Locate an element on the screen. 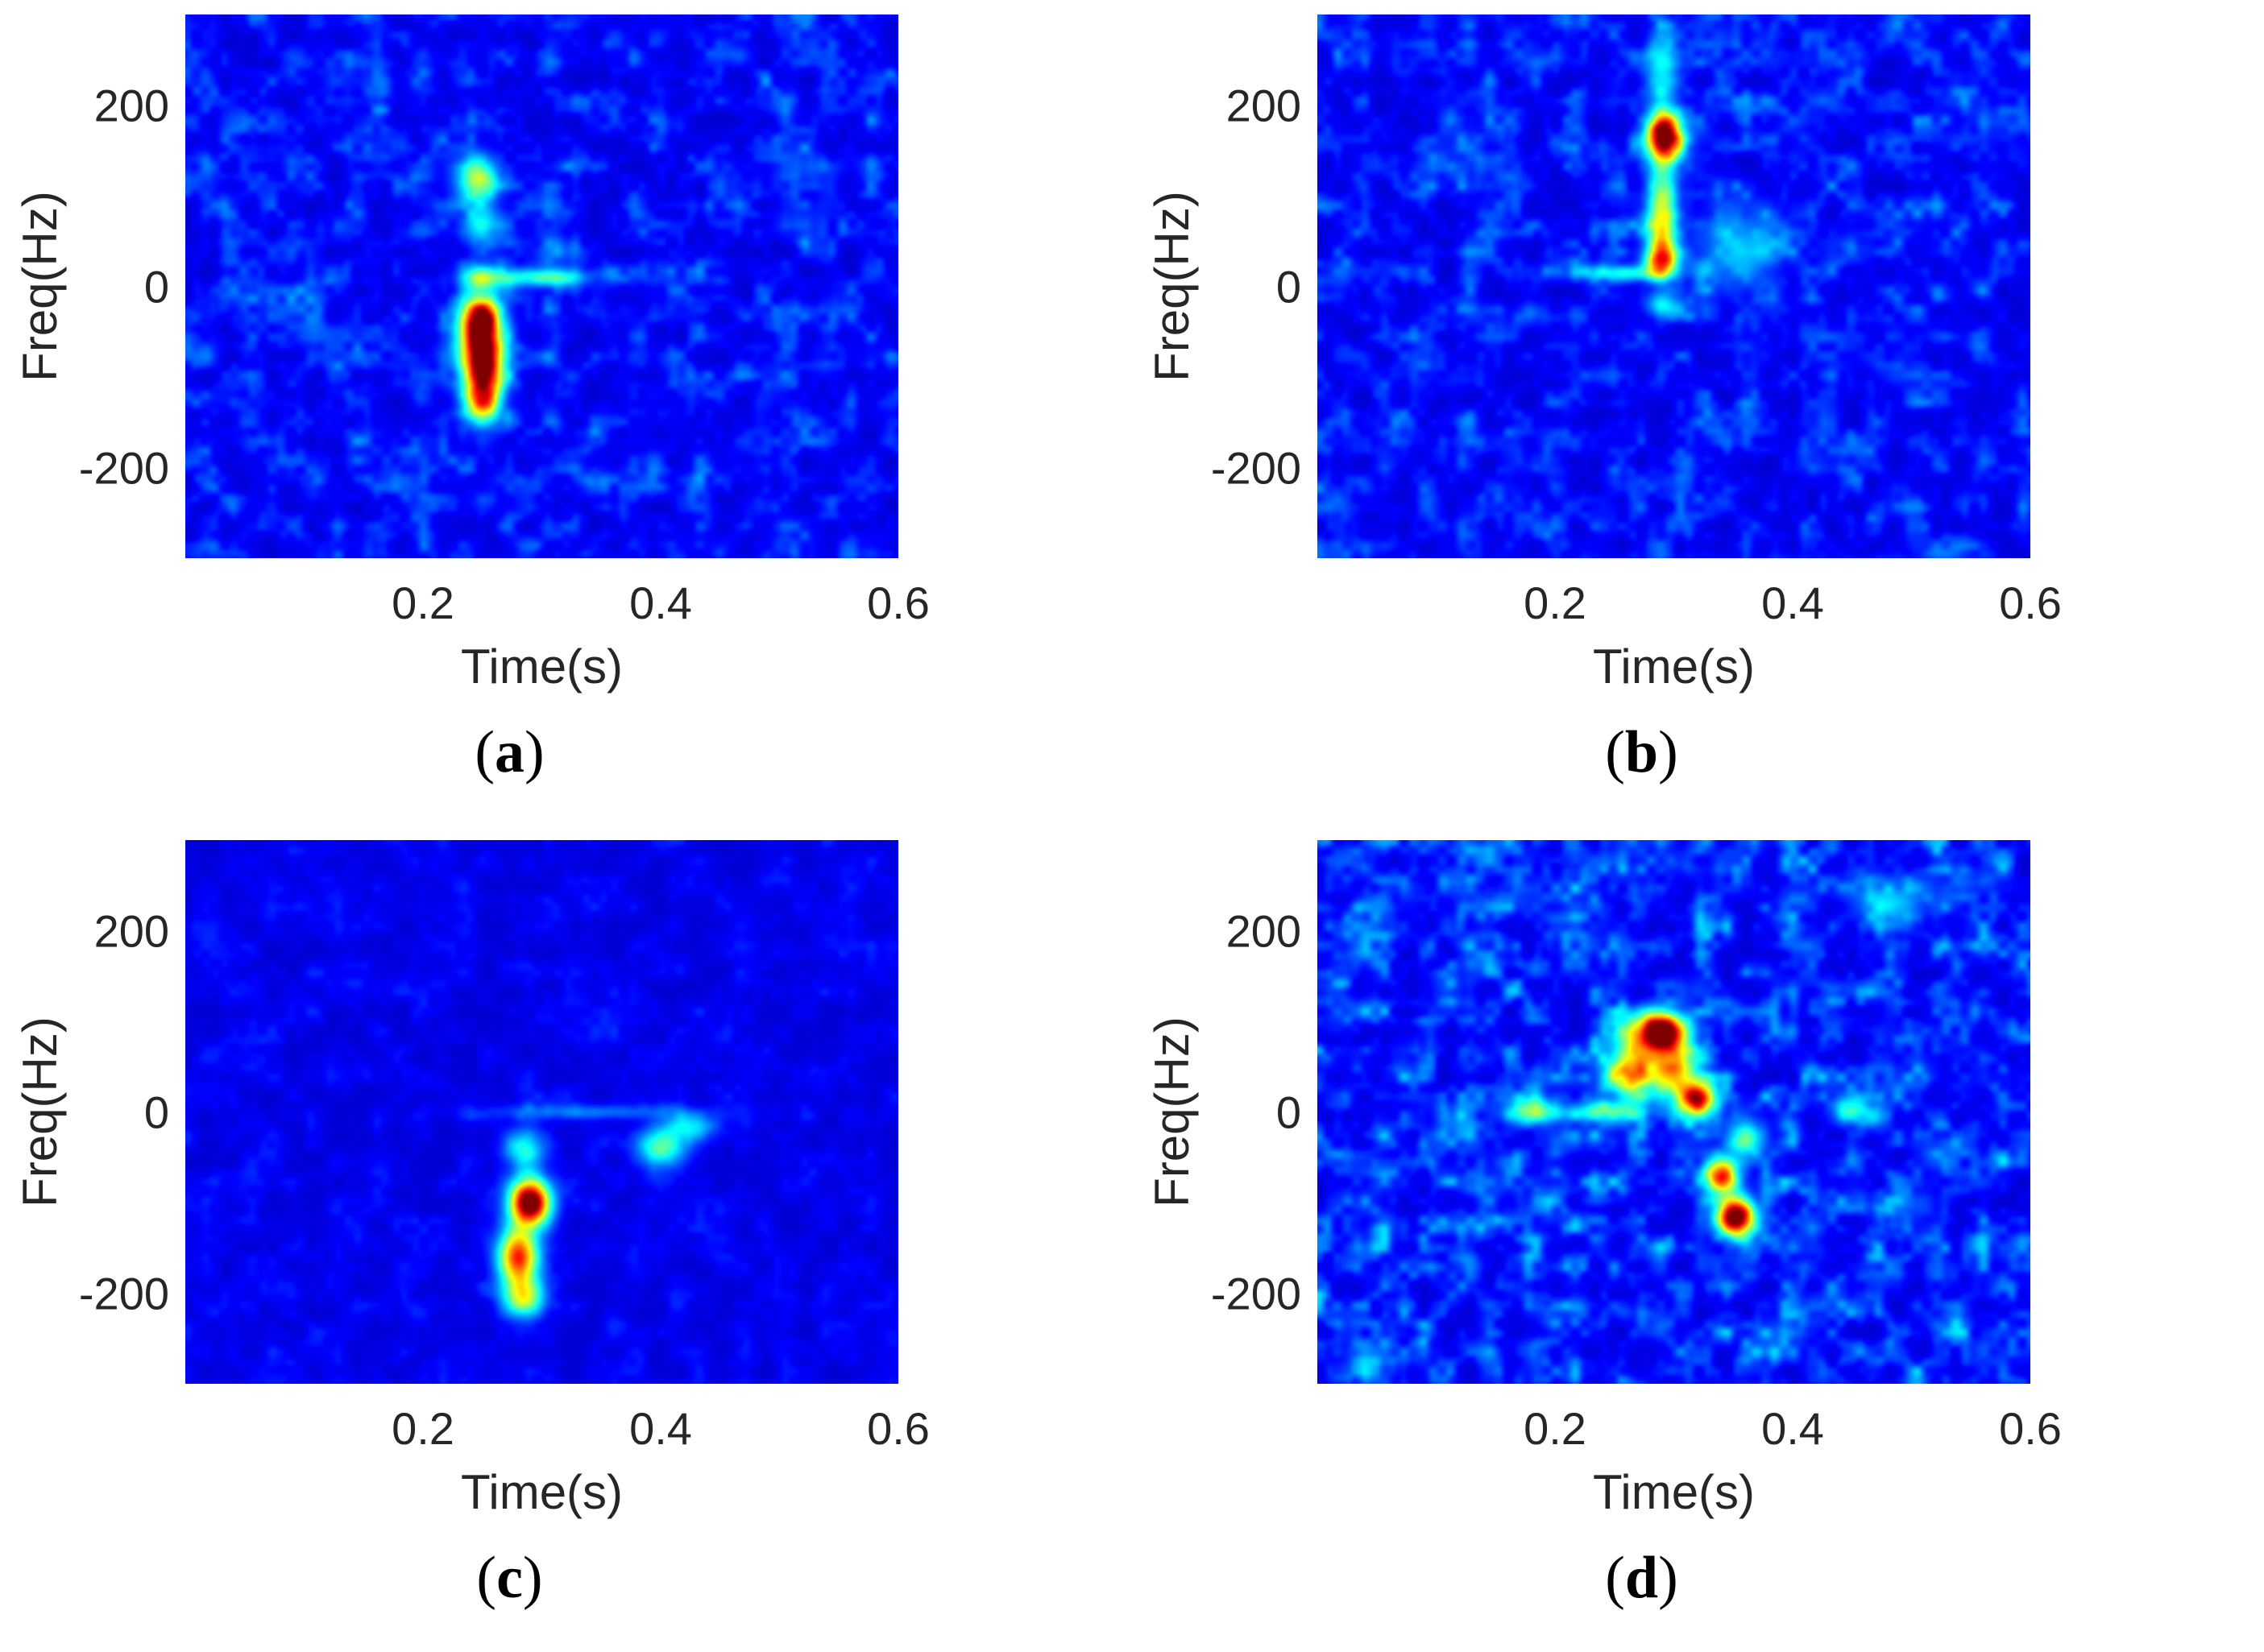 Image resolution: width=2264 pixels, height=1652 pixels. subfigure-caption: (b) is located at coordinates (1641, 752).